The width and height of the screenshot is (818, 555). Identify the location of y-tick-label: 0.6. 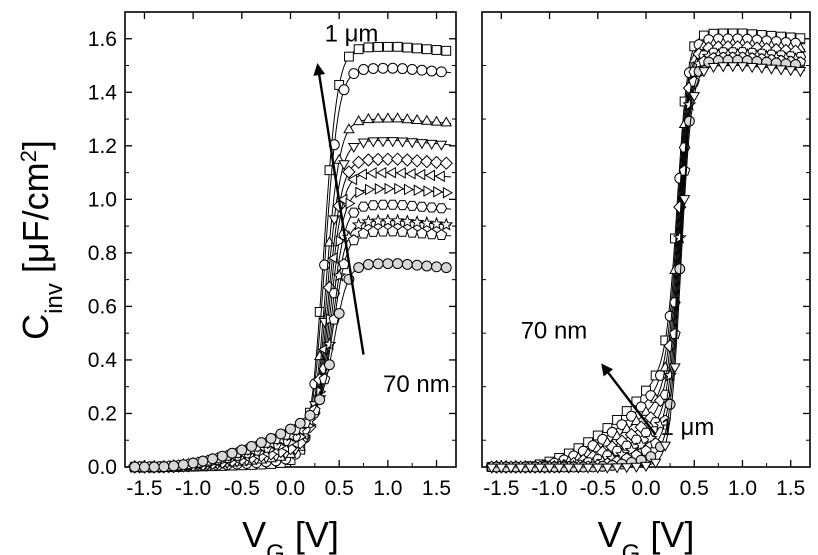
(102, 306).